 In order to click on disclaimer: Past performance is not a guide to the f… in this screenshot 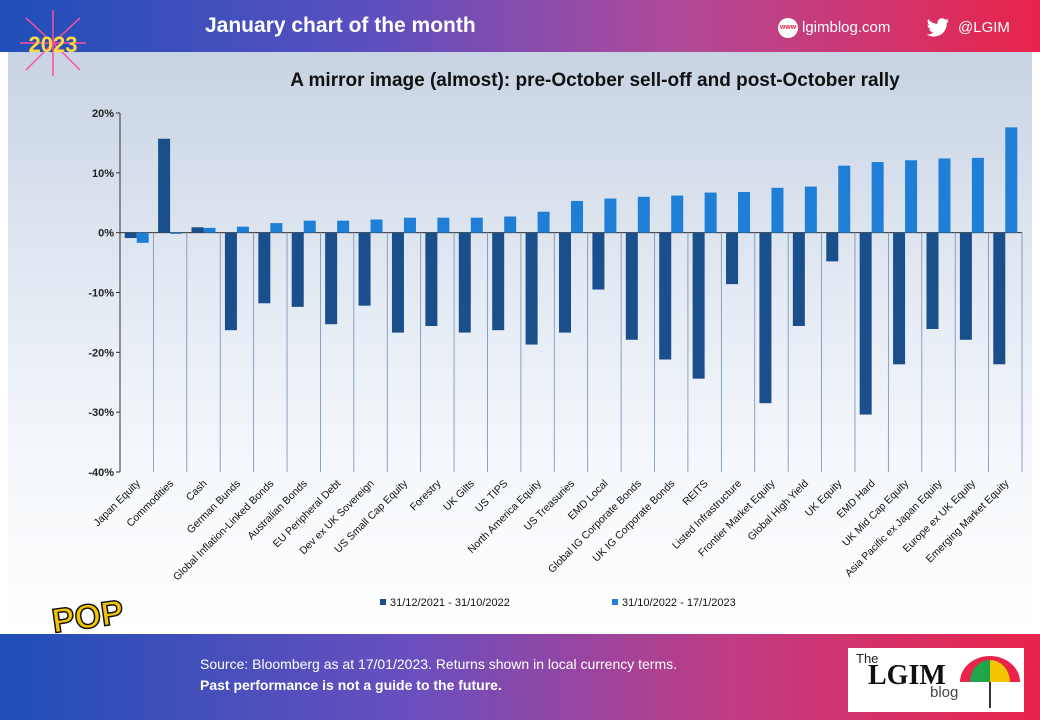, I will do `click(351, 685)`.